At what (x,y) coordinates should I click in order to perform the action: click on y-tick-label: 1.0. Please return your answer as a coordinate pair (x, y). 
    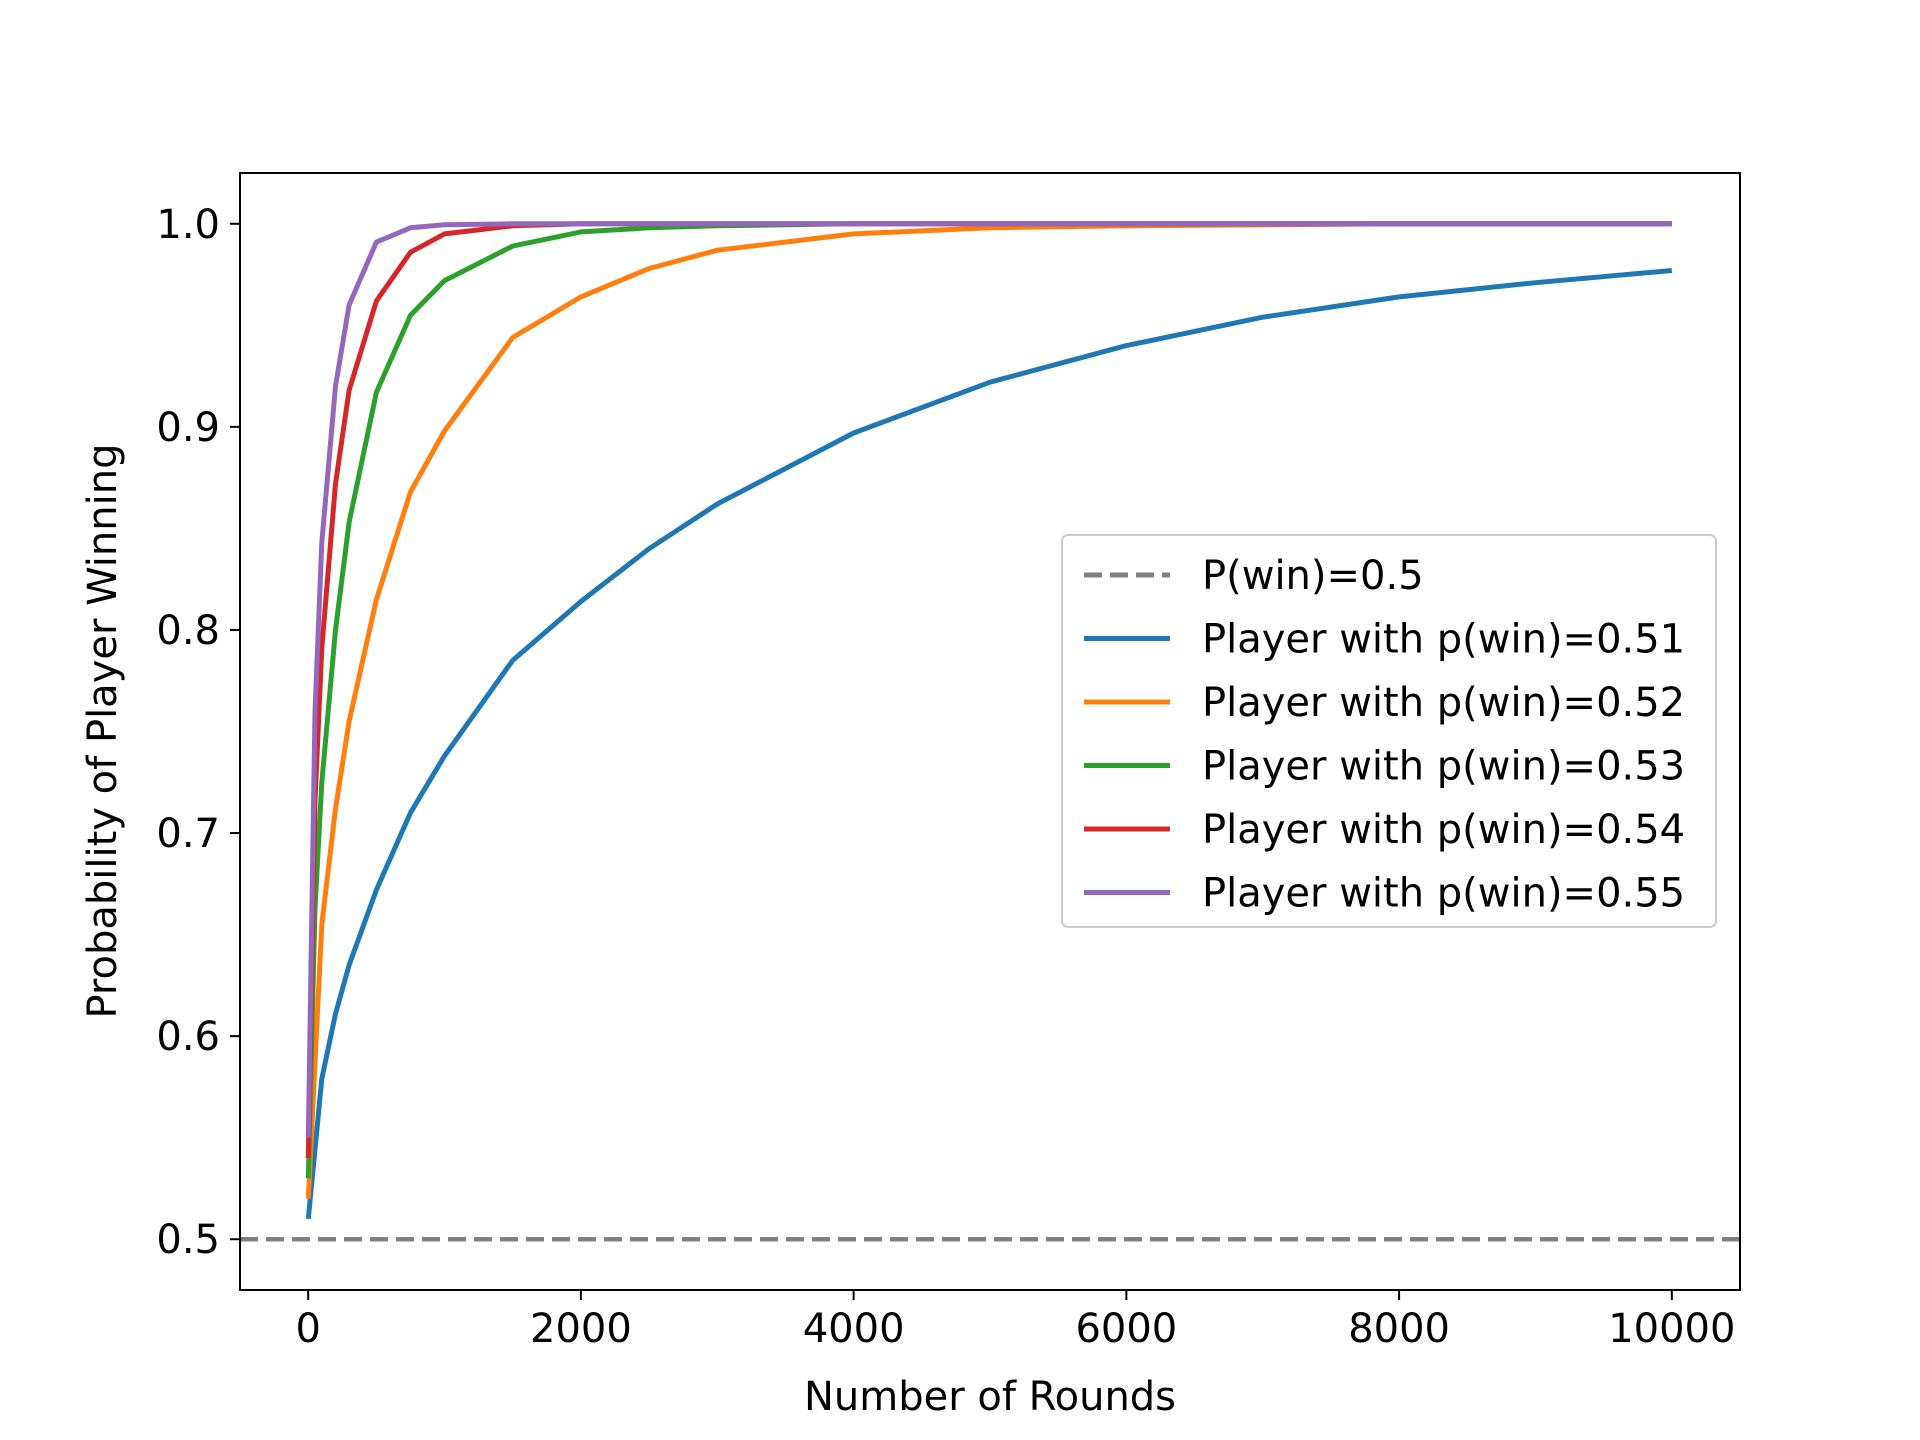
    Looking at the image, I should click on (188, 225).